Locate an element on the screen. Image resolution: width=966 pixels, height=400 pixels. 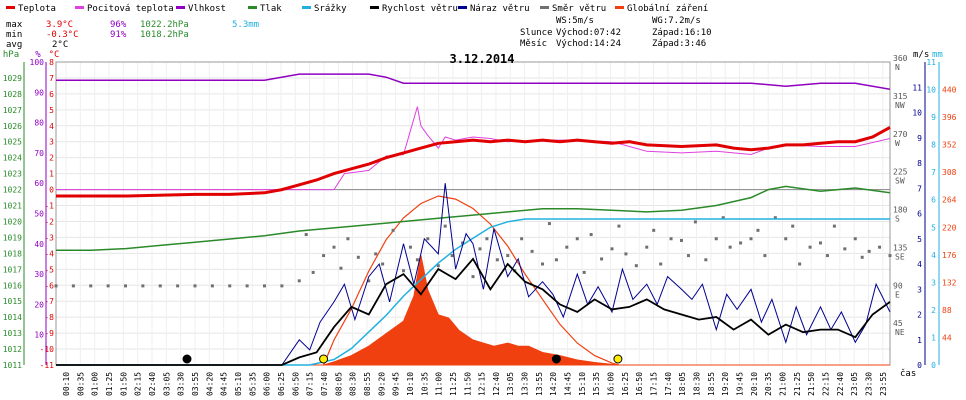
axis-tick-ms: 11 is located at coordinates (917, 87).